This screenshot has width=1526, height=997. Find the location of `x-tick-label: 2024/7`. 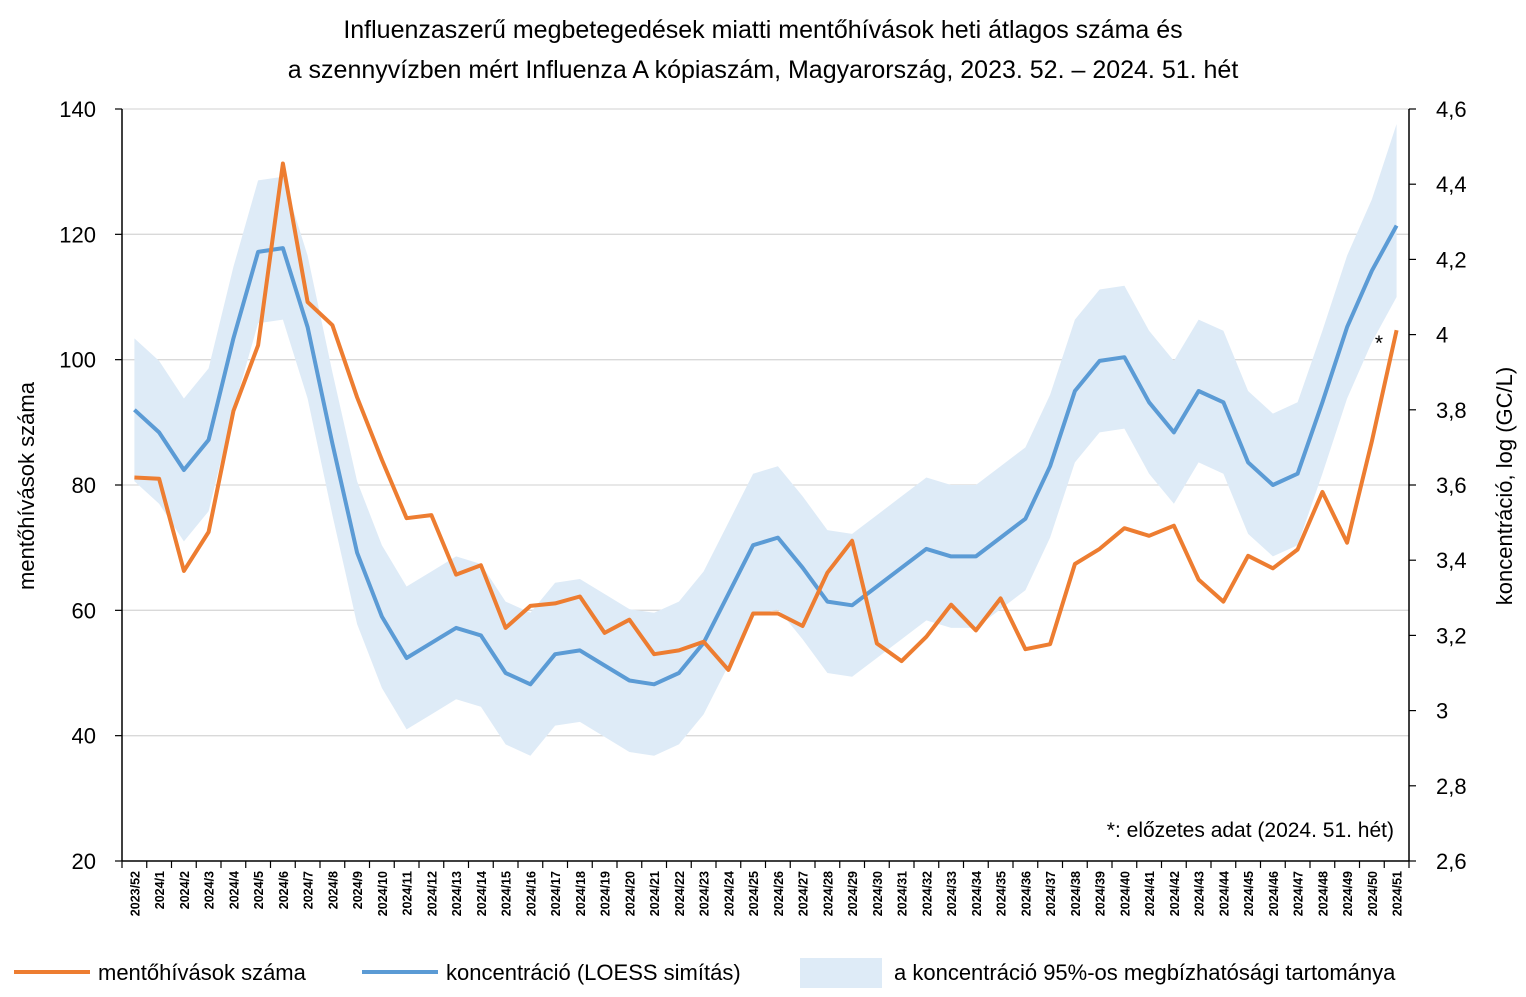

x-tick-label: 2024/7 is located at coordinates (309, 890).